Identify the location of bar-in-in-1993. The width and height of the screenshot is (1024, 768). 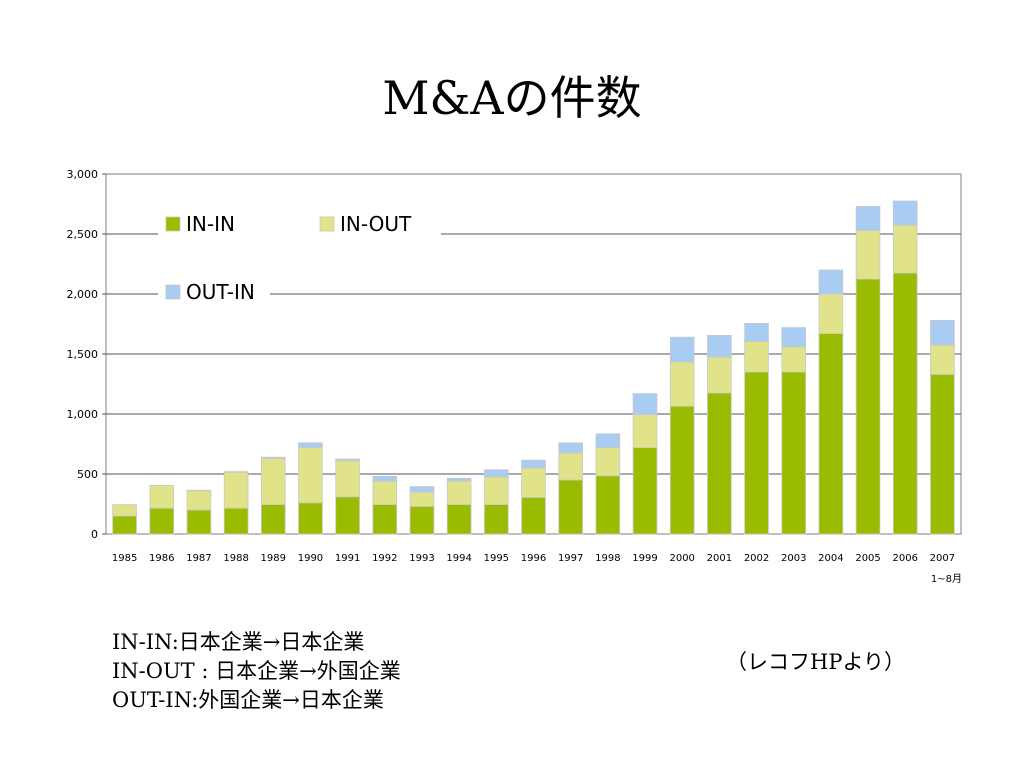
(422, 520).